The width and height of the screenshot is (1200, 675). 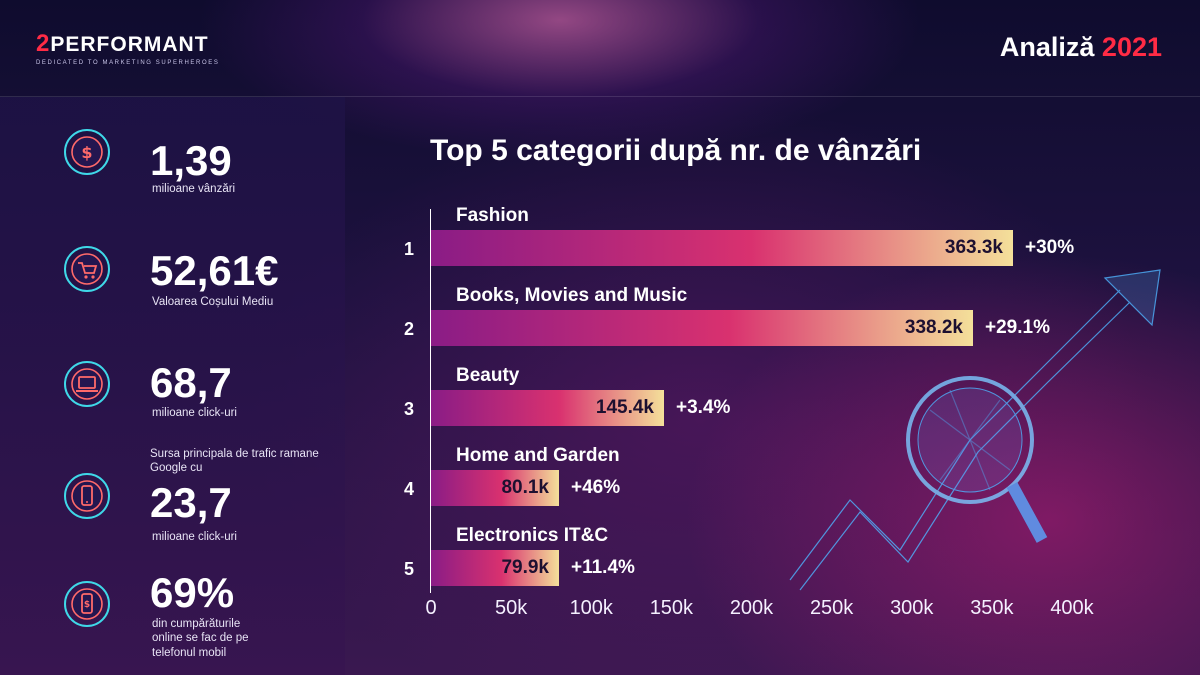 I want to click on stat-value: 23,7, so click(x=191, y=502).